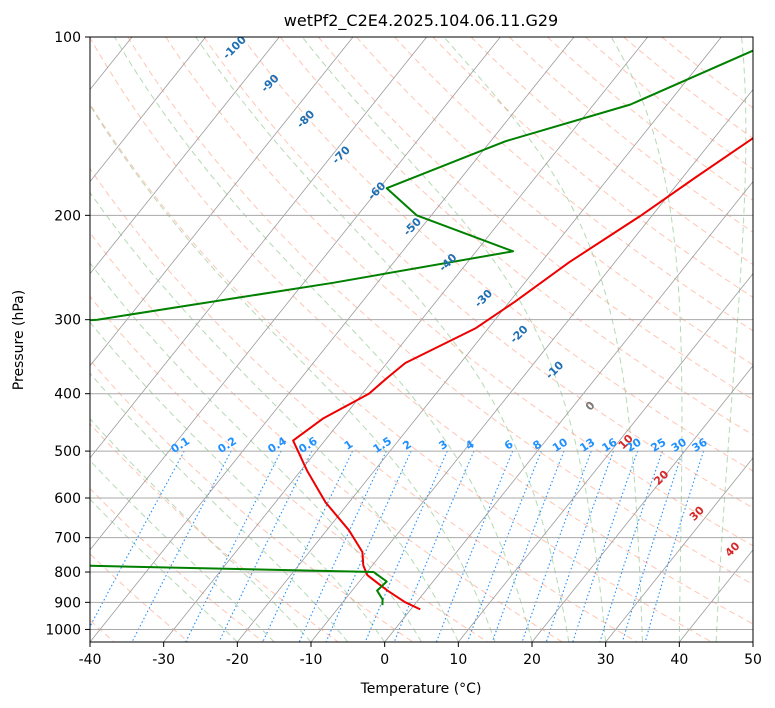 This screenshot has width=775, height=708. I want to click on x-tick-label: 10, so click(458, 660).